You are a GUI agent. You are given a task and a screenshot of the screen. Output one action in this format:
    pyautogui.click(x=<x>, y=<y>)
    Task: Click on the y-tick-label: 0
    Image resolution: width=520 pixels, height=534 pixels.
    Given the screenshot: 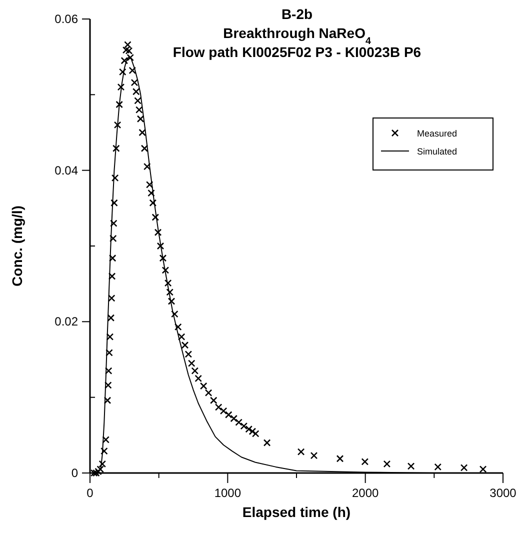 What is the action you would take?
    pyautogui.click(x=74, y=473)
    